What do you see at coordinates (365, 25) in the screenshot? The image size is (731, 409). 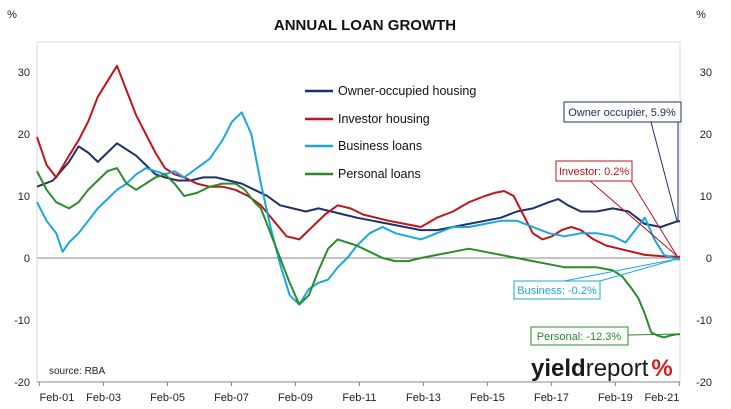 I see `chart-title: ANNUAL LOAN GROWTH` at bounding box center [365, 25].